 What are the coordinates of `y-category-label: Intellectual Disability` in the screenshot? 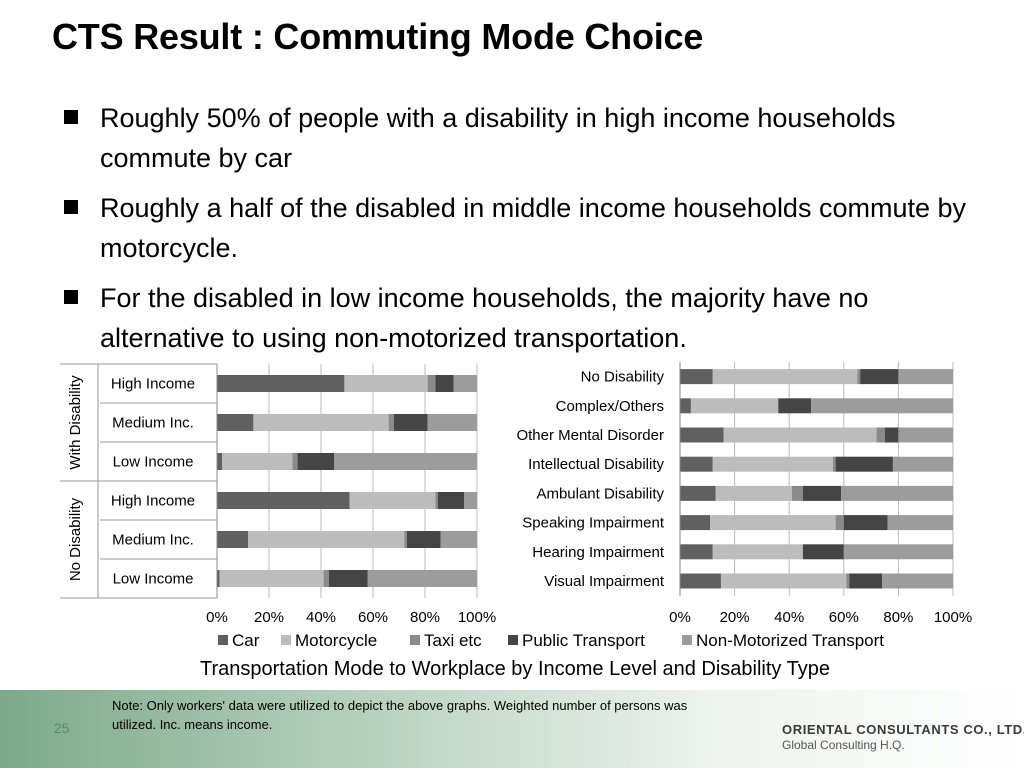 It's located at (596, 464).